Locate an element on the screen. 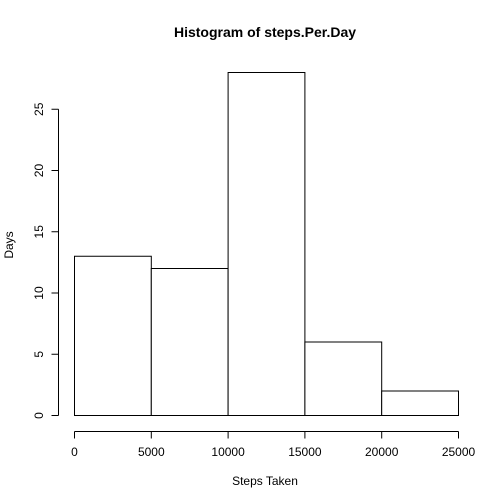 The width and height of the screenshot is (504, 504). y-tick-label: 15 is located at coordinates (39, 232).